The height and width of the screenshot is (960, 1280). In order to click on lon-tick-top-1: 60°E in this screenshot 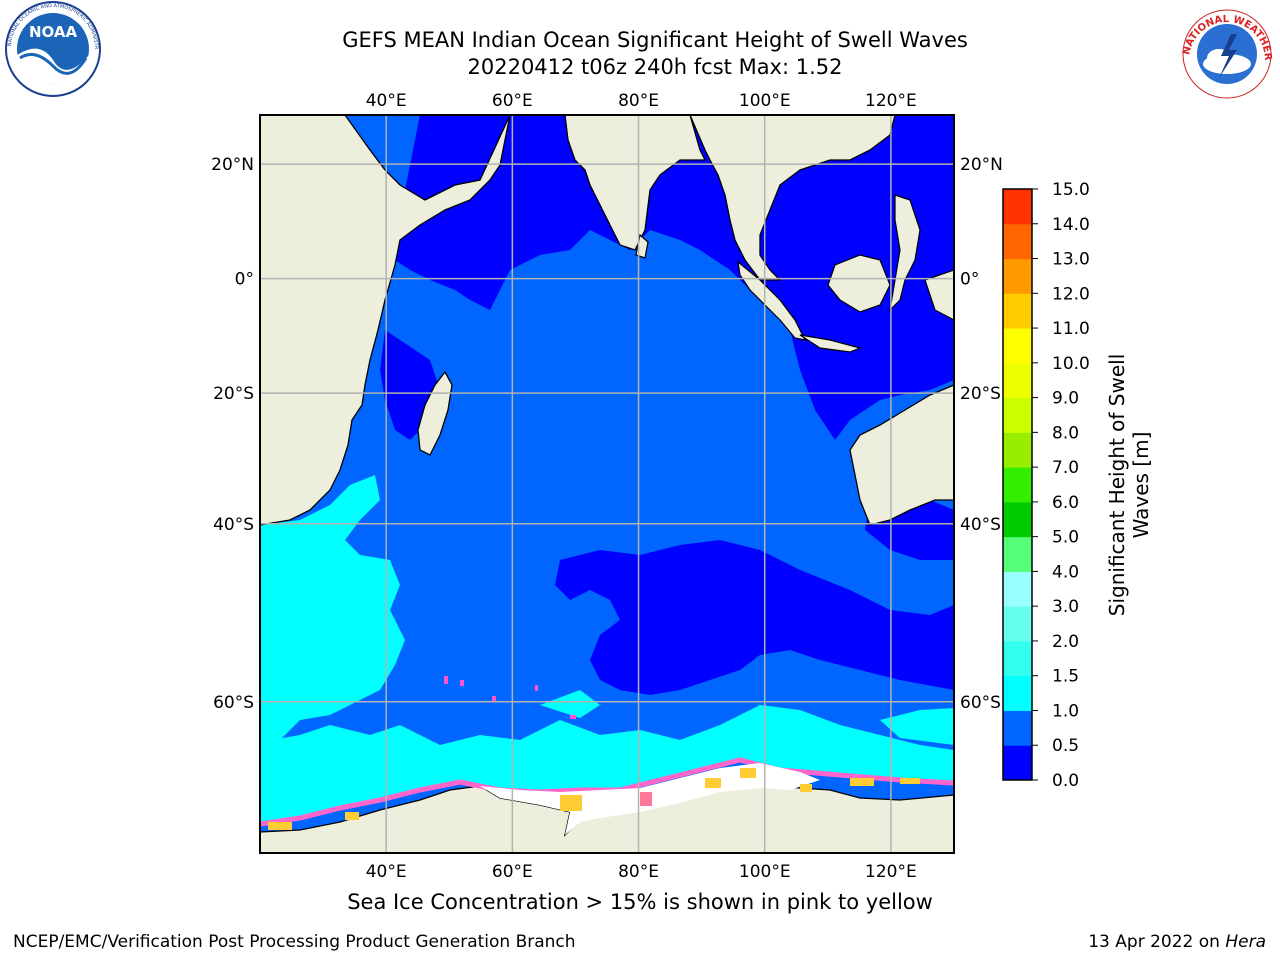, I will do `click(512, 101)`.